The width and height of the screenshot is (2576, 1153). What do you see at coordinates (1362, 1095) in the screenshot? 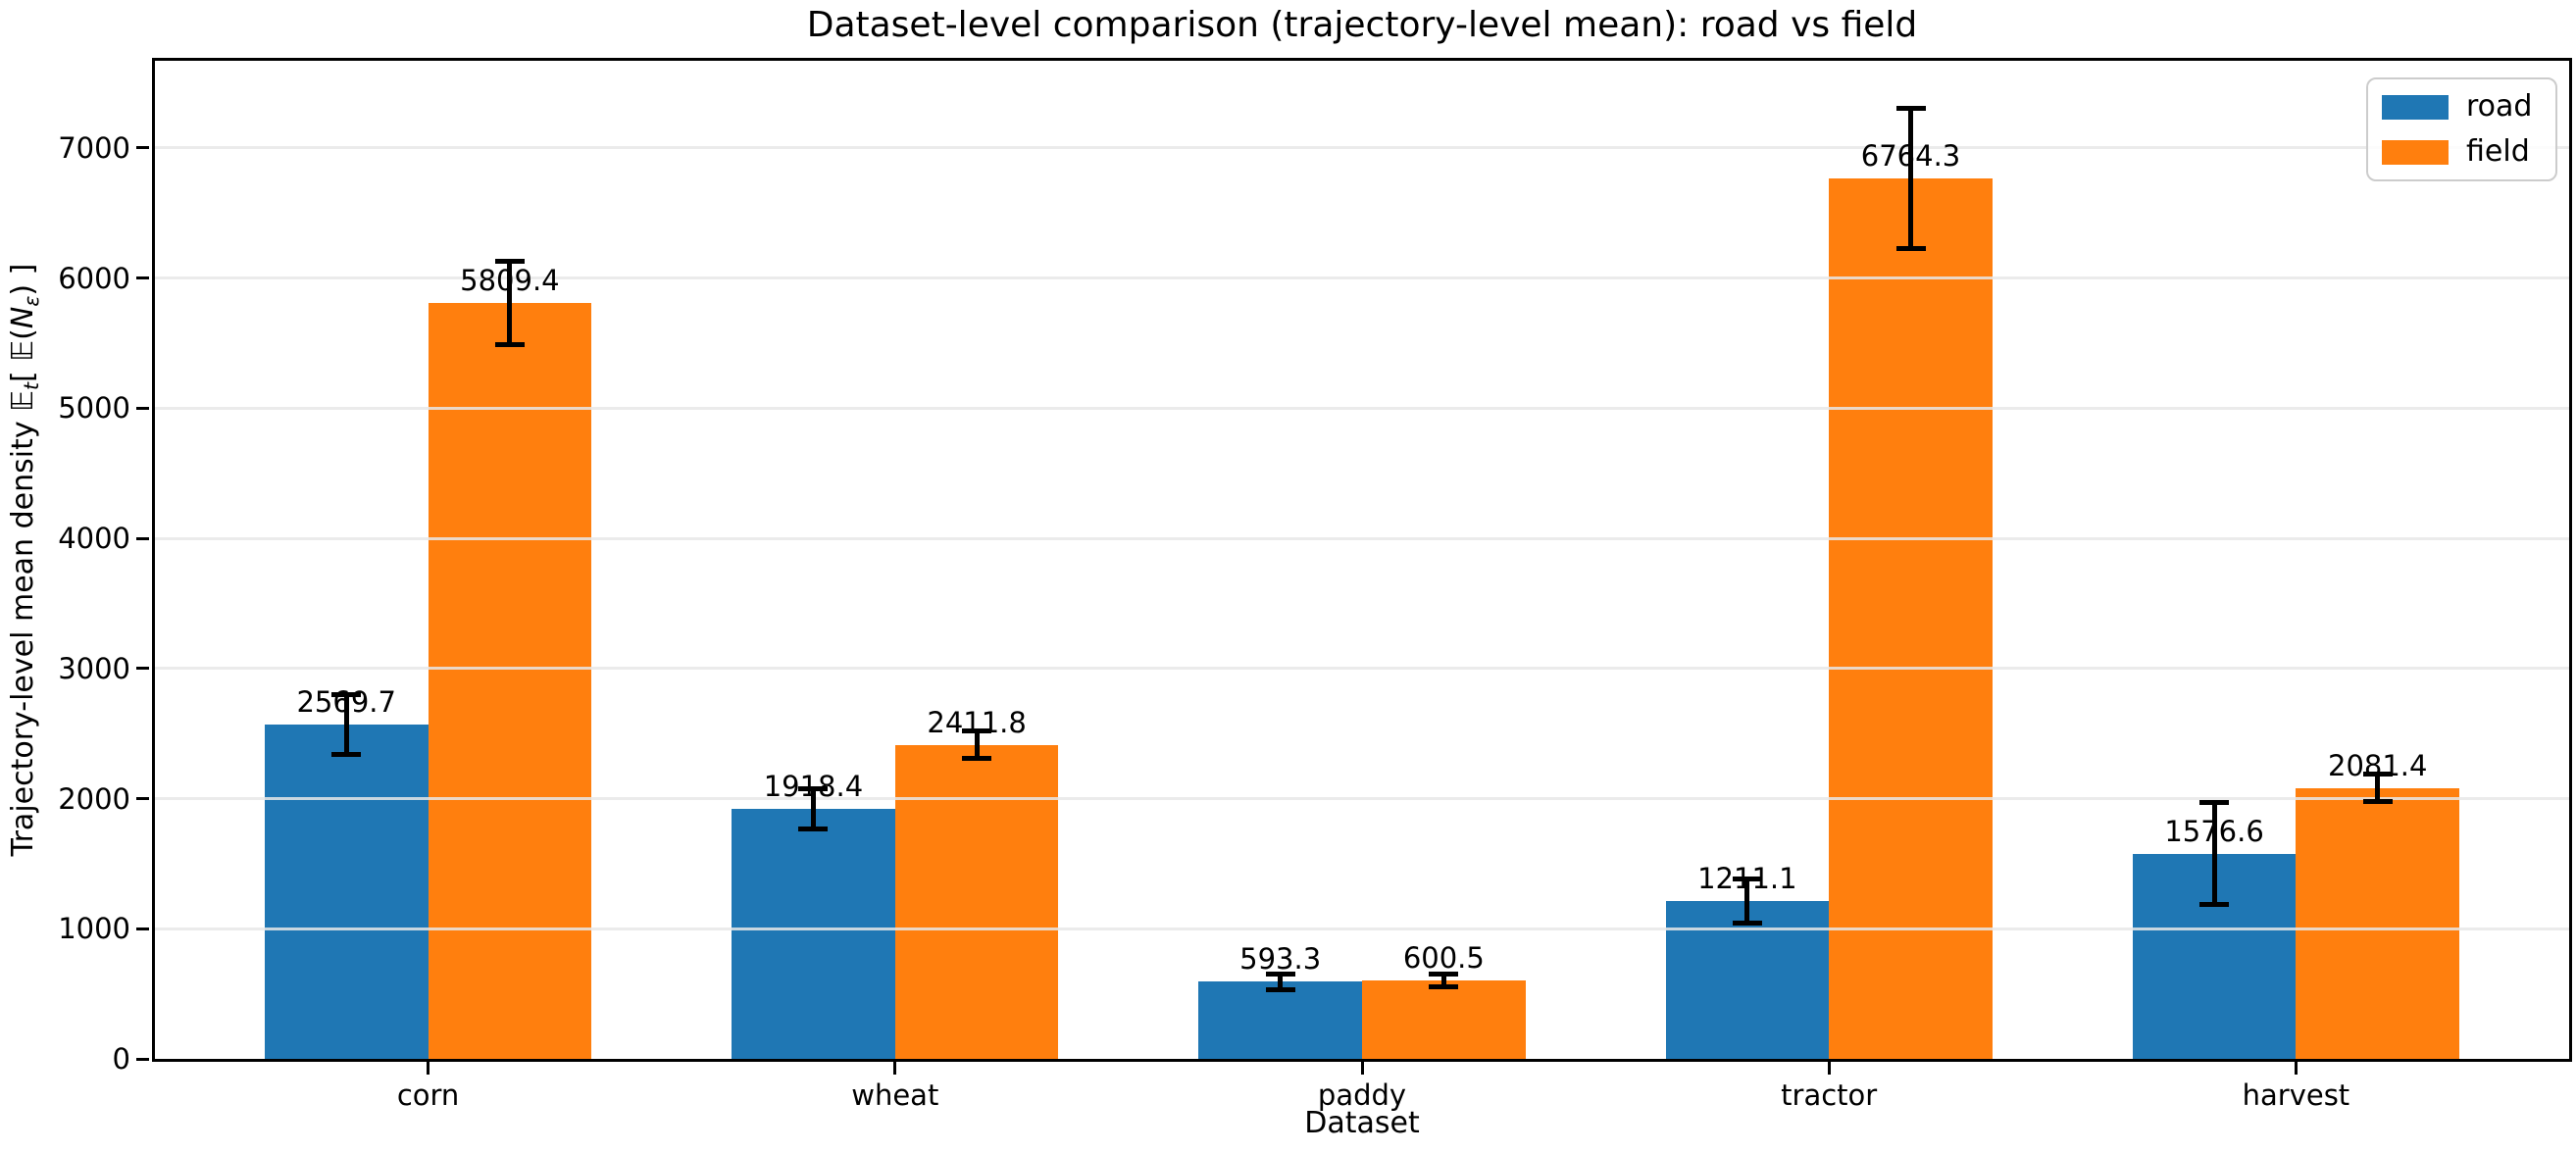
I see `x-tick-label-paddy: paddy` at bounding box center [1362, 1095].